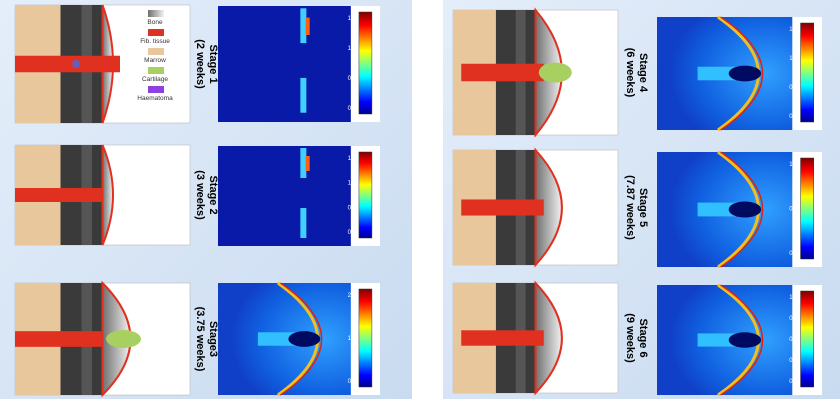 The width and height of the screenshot is (840, 404). What do you see at coordinates (155, 22) in the screenshot?
I see `legend-label: Bone` at bounding box center [155, 22].